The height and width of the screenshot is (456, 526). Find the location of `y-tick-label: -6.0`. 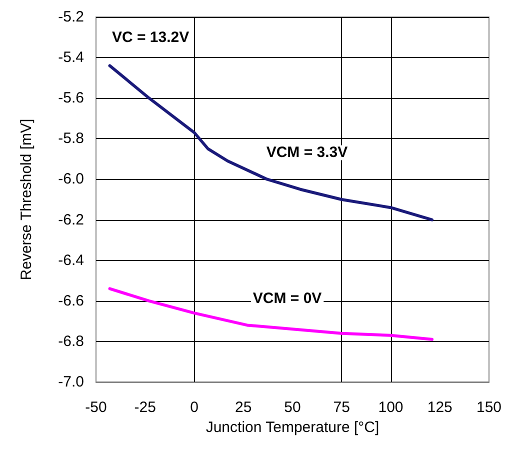

y-tick-label: -6.0 is located at coordinates (71, 179).